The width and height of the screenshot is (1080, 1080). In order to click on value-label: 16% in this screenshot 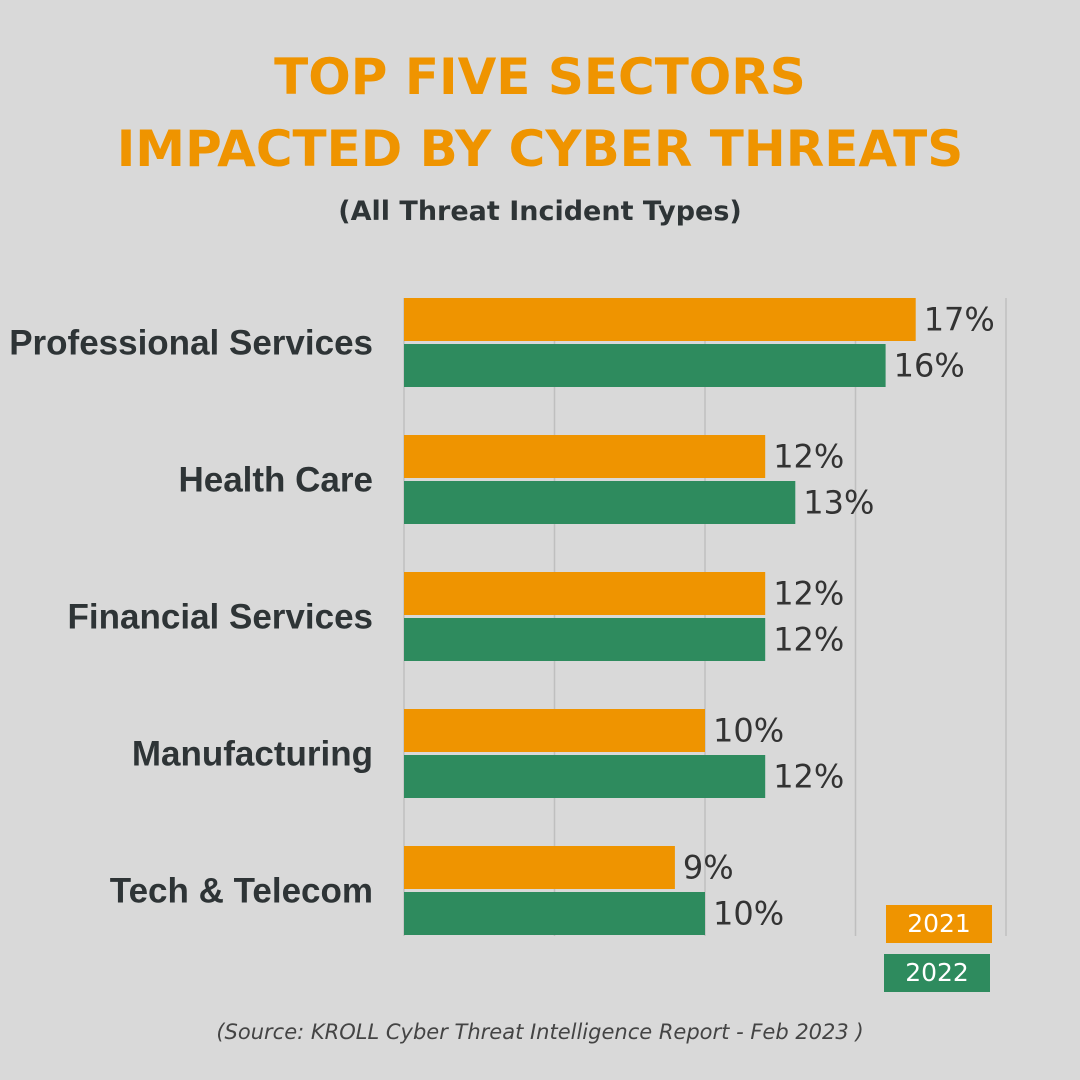, I will do `click(929, 366)`.